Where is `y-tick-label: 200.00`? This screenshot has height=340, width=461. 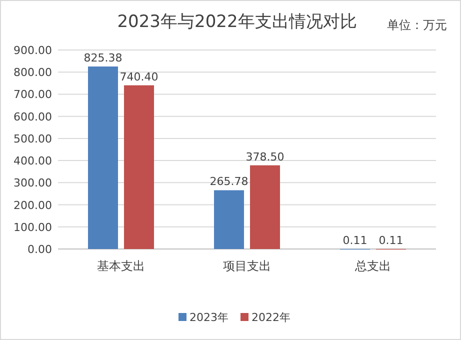 y-tick-label: 200.00 is located at coordinates (33, 205).